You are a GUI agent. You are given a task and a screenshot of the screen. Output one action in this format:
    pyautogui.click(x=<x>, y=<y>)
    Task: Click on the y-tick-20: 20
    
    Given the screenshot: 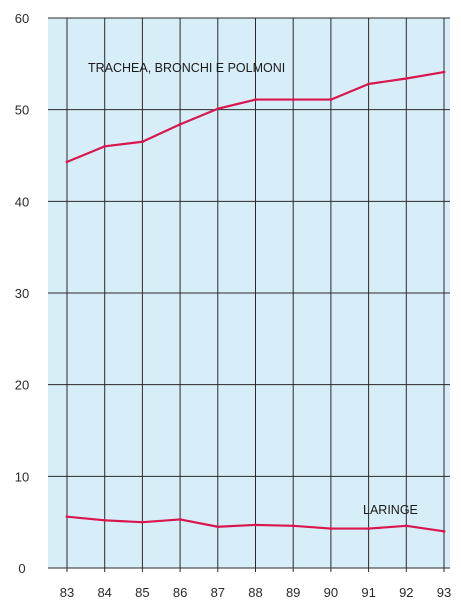 What is the action you would take?
    pyautogui.click(x=22, y=385)
    